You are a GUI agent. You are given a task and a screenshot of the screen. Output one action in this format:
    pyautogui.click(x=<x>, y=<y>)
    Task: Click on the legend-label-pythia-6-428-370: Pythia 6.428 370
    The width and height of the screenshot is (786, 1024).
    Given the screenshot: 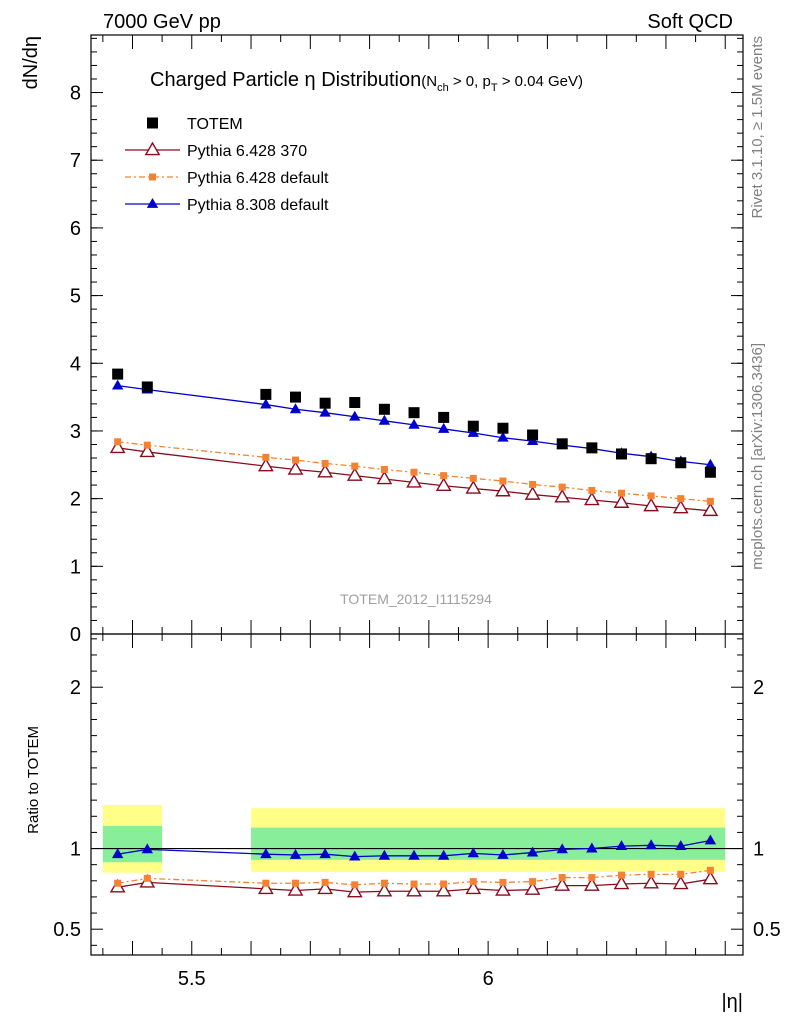 What is the action you would take?
    pyautogui.click(x=247, y=151)
    